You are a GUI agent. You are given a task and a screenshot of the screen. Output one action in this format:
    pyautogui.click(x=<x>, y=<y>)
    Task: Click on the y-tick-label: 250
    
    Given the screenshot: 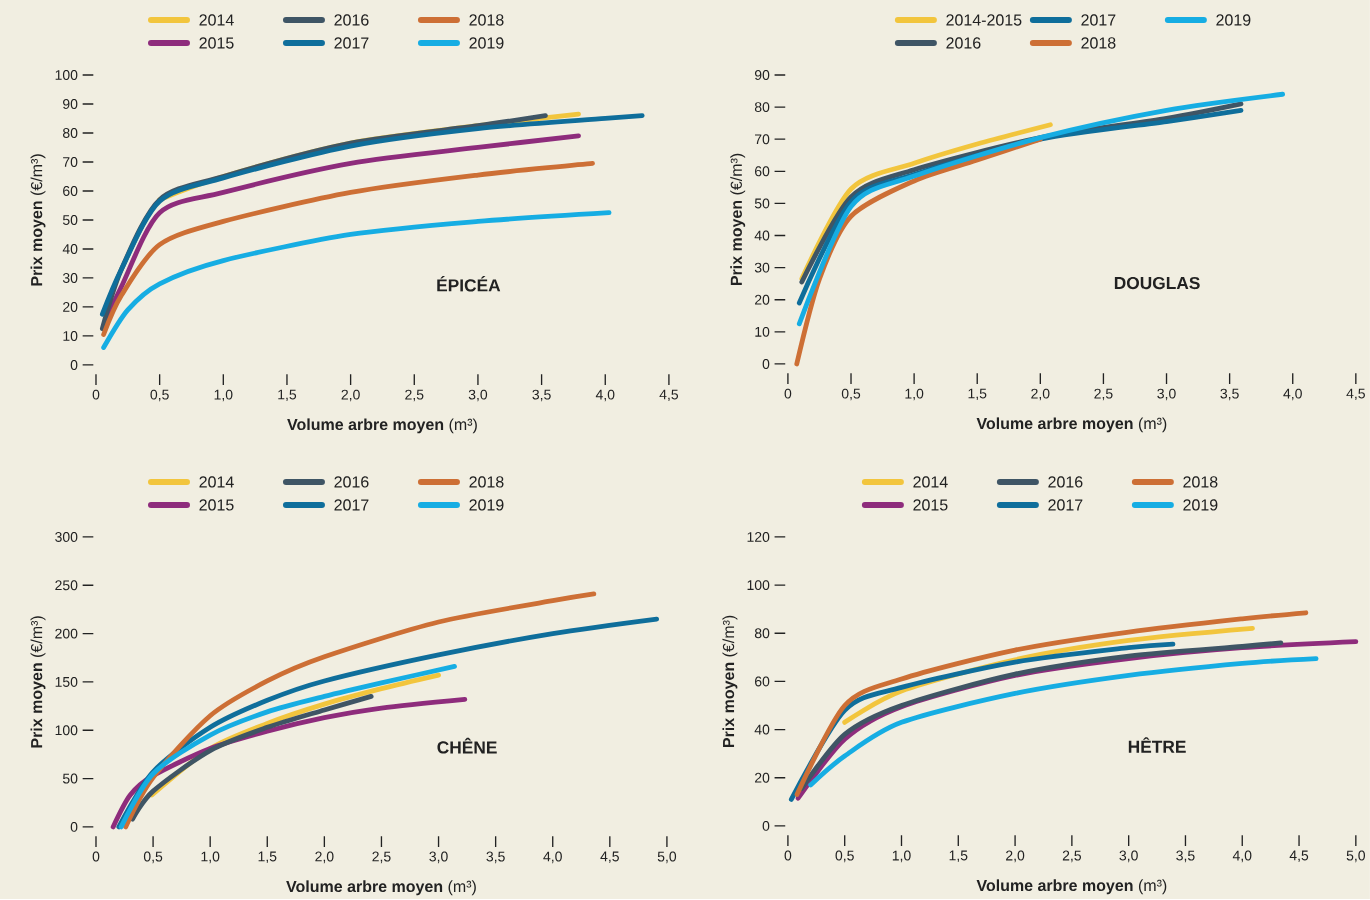 What is the action you would take?
    pyautogui.click(x=66, y=585)
    